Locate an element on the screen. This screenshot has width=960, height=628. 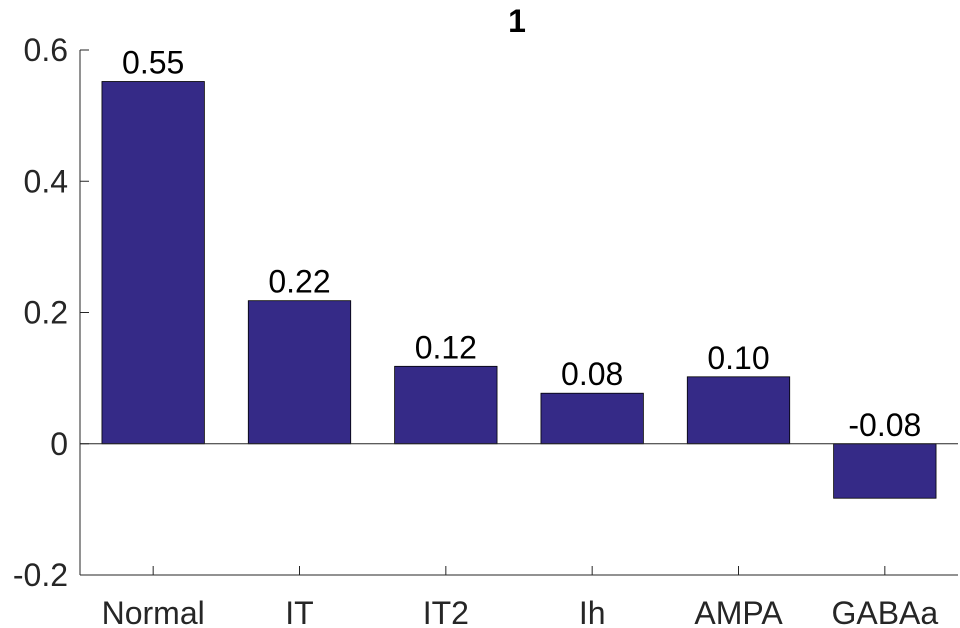
data-label-gabaa: -0.08 is located at coordinates (884, 425).